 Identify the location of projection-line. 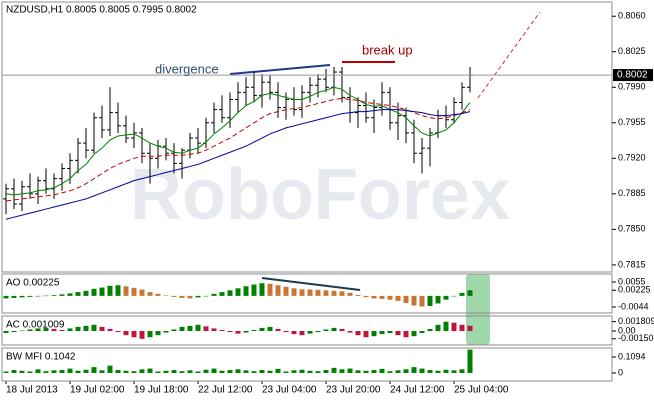
(509, 55).